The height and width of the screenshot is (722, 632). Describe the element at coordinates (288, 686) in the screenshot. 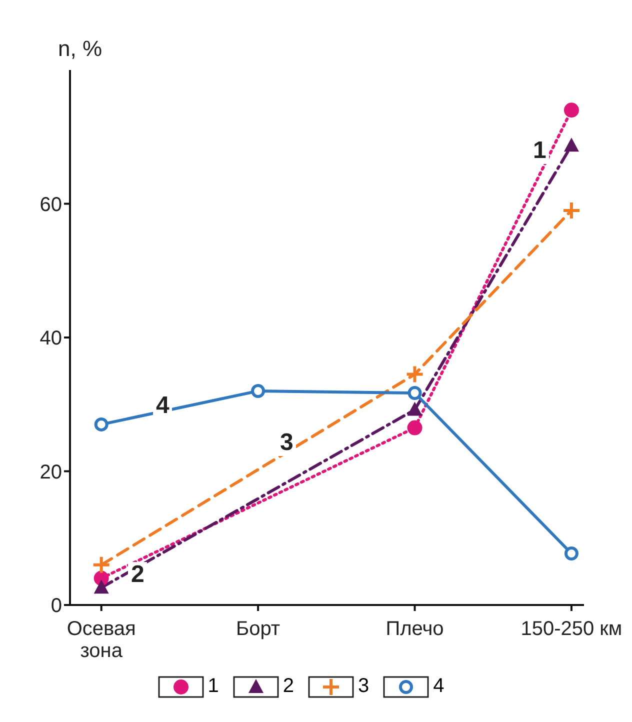

I see `legend-label: 2` at that location.